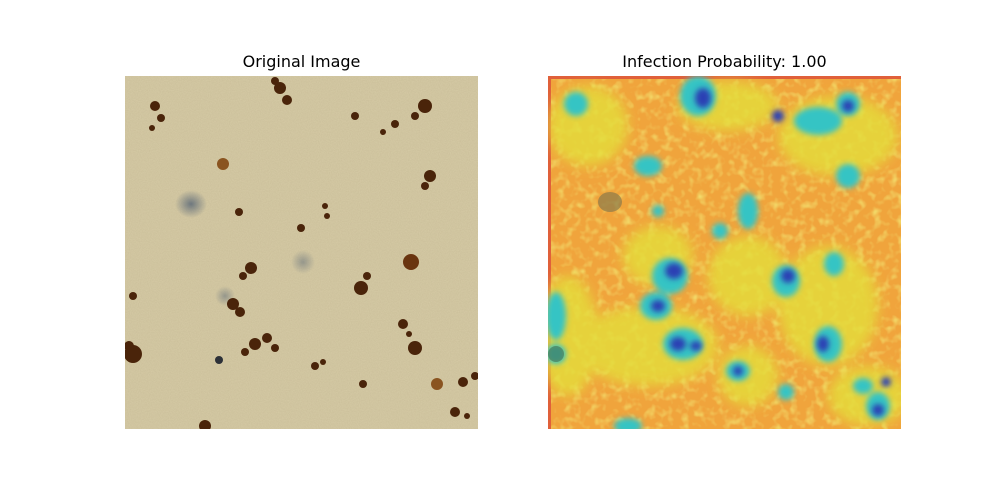 The image size is (1000, 500). What do you see at coordinates (301, 62) in the screenshot?
I see `left-panel-title: Original Image` at bounding box center [301, 62].